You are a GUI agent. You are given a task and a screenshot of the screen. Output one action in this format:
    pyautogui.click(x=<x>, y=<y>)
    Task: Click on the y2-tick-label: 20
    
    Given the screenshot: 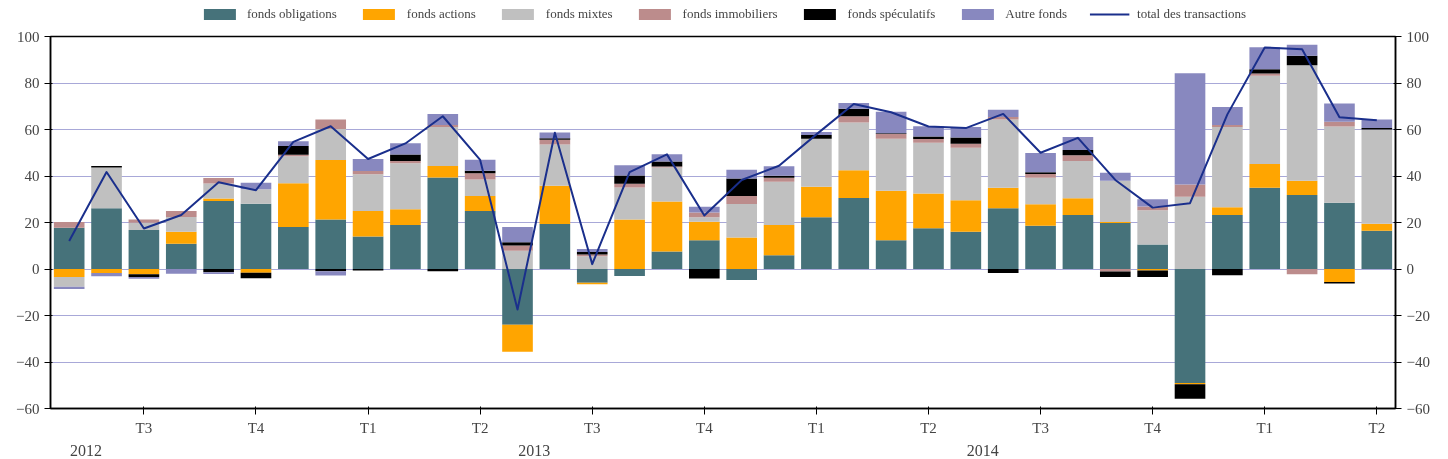 What is the action you would take?
    pyautogui.click(x=1414, y=222)
    